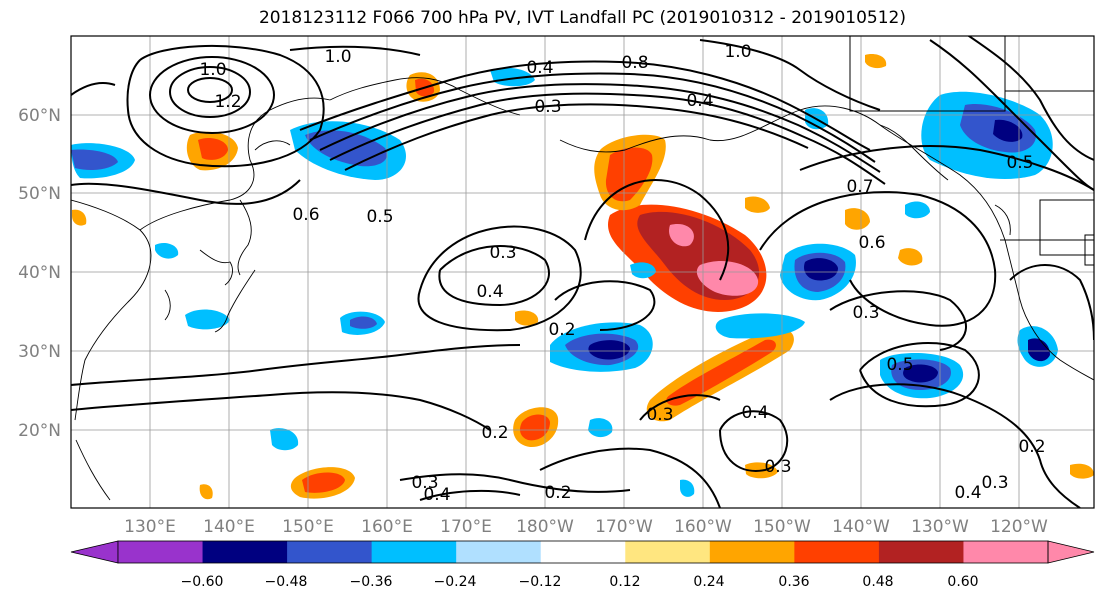 Image resolution: width=1105 pixels, height=601 pixels. Describe the element at coordinates (39, 194) in the screenshot. I see `lat-label: 50°N` at that location.